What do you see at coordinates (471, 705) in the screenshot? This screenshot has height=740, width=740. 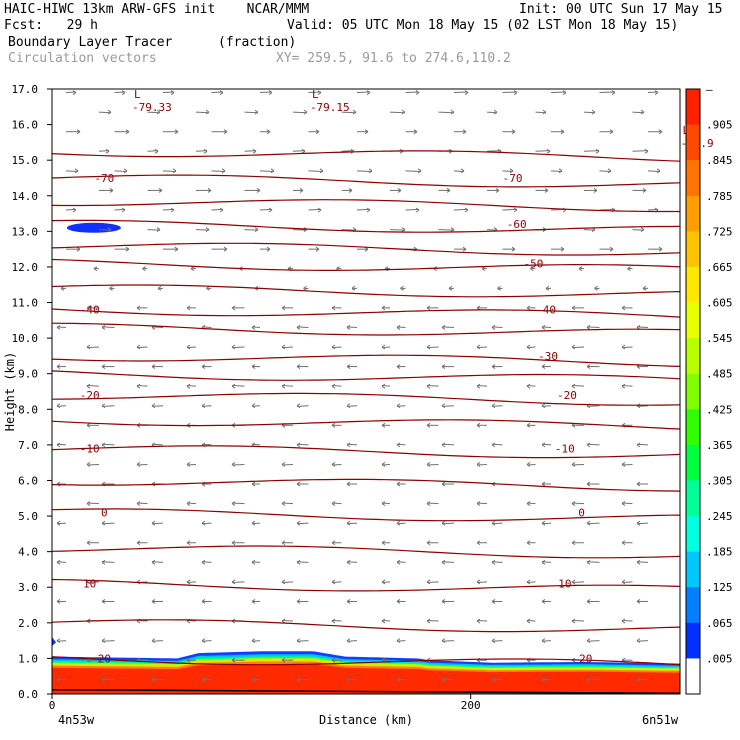 I see `x-tick-label: 200` at bounding box center [471, 705].